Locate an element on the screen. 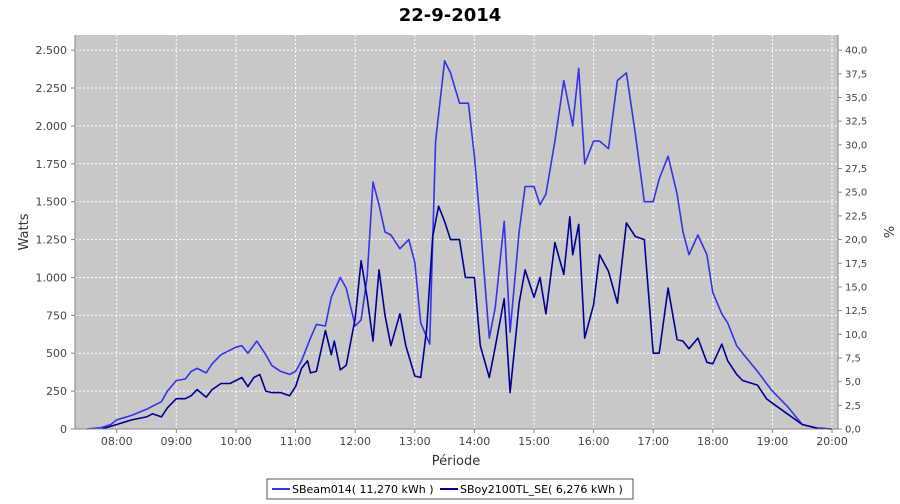  x-axis-title: Période is located at coordinates (456, 461).